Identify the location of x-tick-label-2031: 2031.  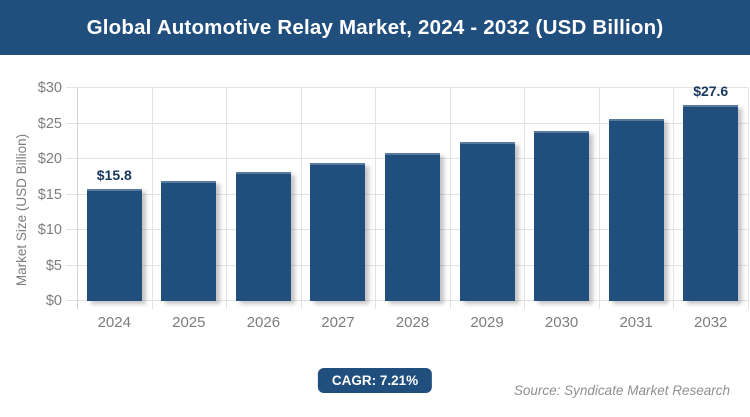
(636, 322).